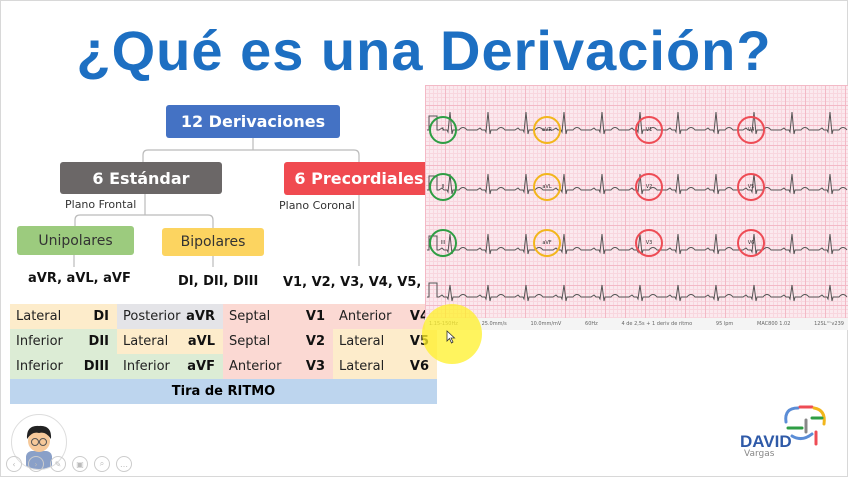 The width and height of the screenshot is (848, 477). I want to click on precordial-leads: V1, V2, V3, V4, V5, V6, so click(364, 282).